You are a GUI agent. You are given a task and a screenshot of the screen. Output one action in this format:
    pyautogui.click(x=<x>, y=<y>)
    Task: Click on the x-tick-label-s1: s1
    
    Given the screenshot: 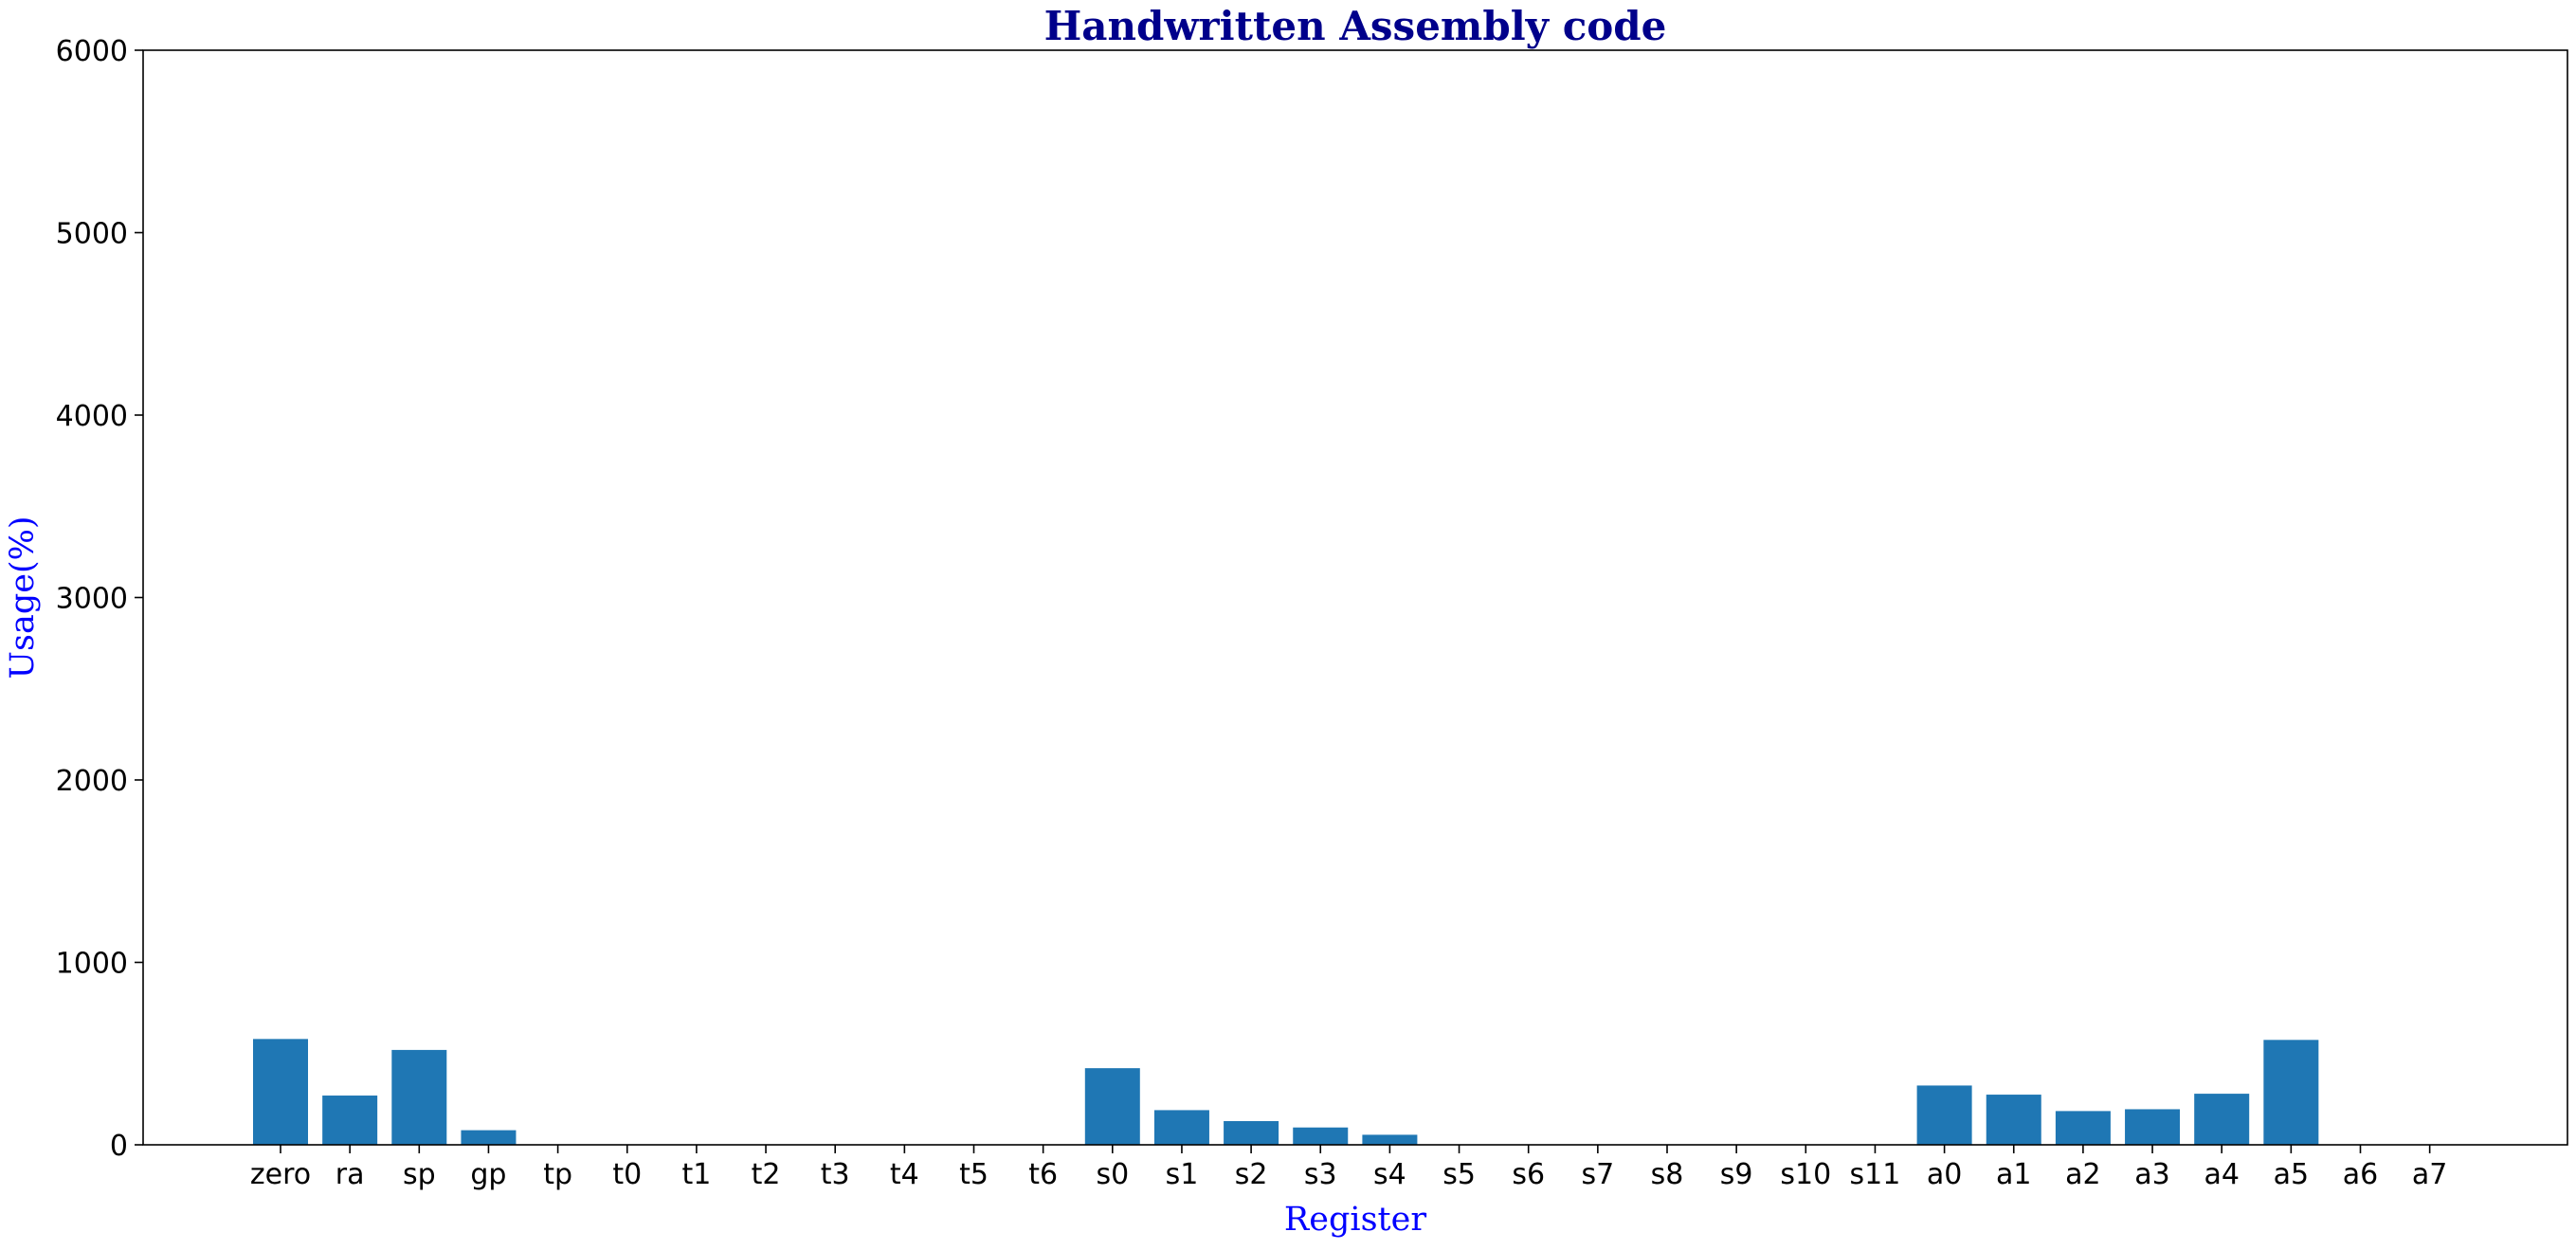 What is the action you would take?
    pyautogui.click(x=1182, y=1174)
    